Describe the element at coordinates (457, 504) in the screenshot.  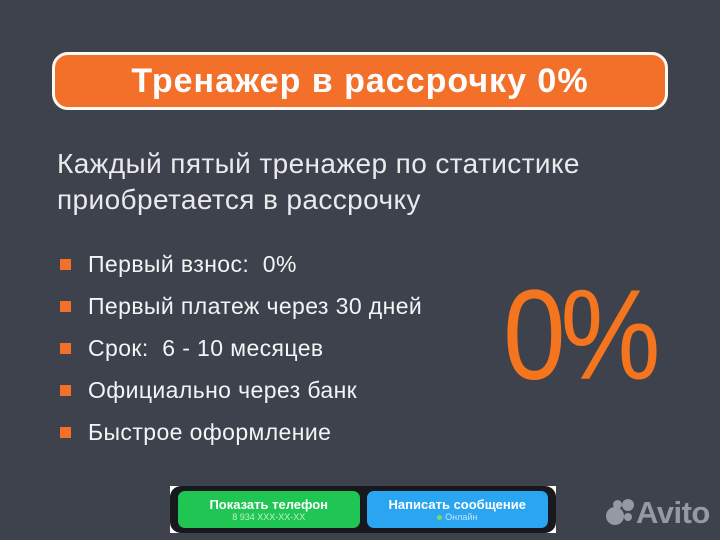
I see `send-message-label: Написать сообщение` at that location.